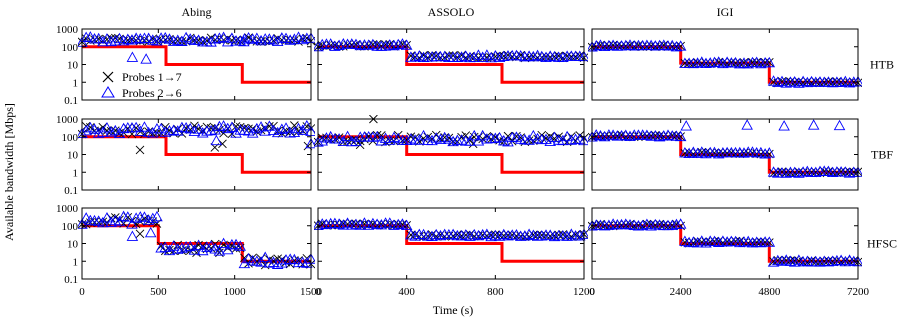 Image resolution: width=897 pixels, height=320 pixels. What do you see at coordinates (453, 310) in the screenshot?
I see `x-axis-label: Time (s)` at bounding box center [453, 310].